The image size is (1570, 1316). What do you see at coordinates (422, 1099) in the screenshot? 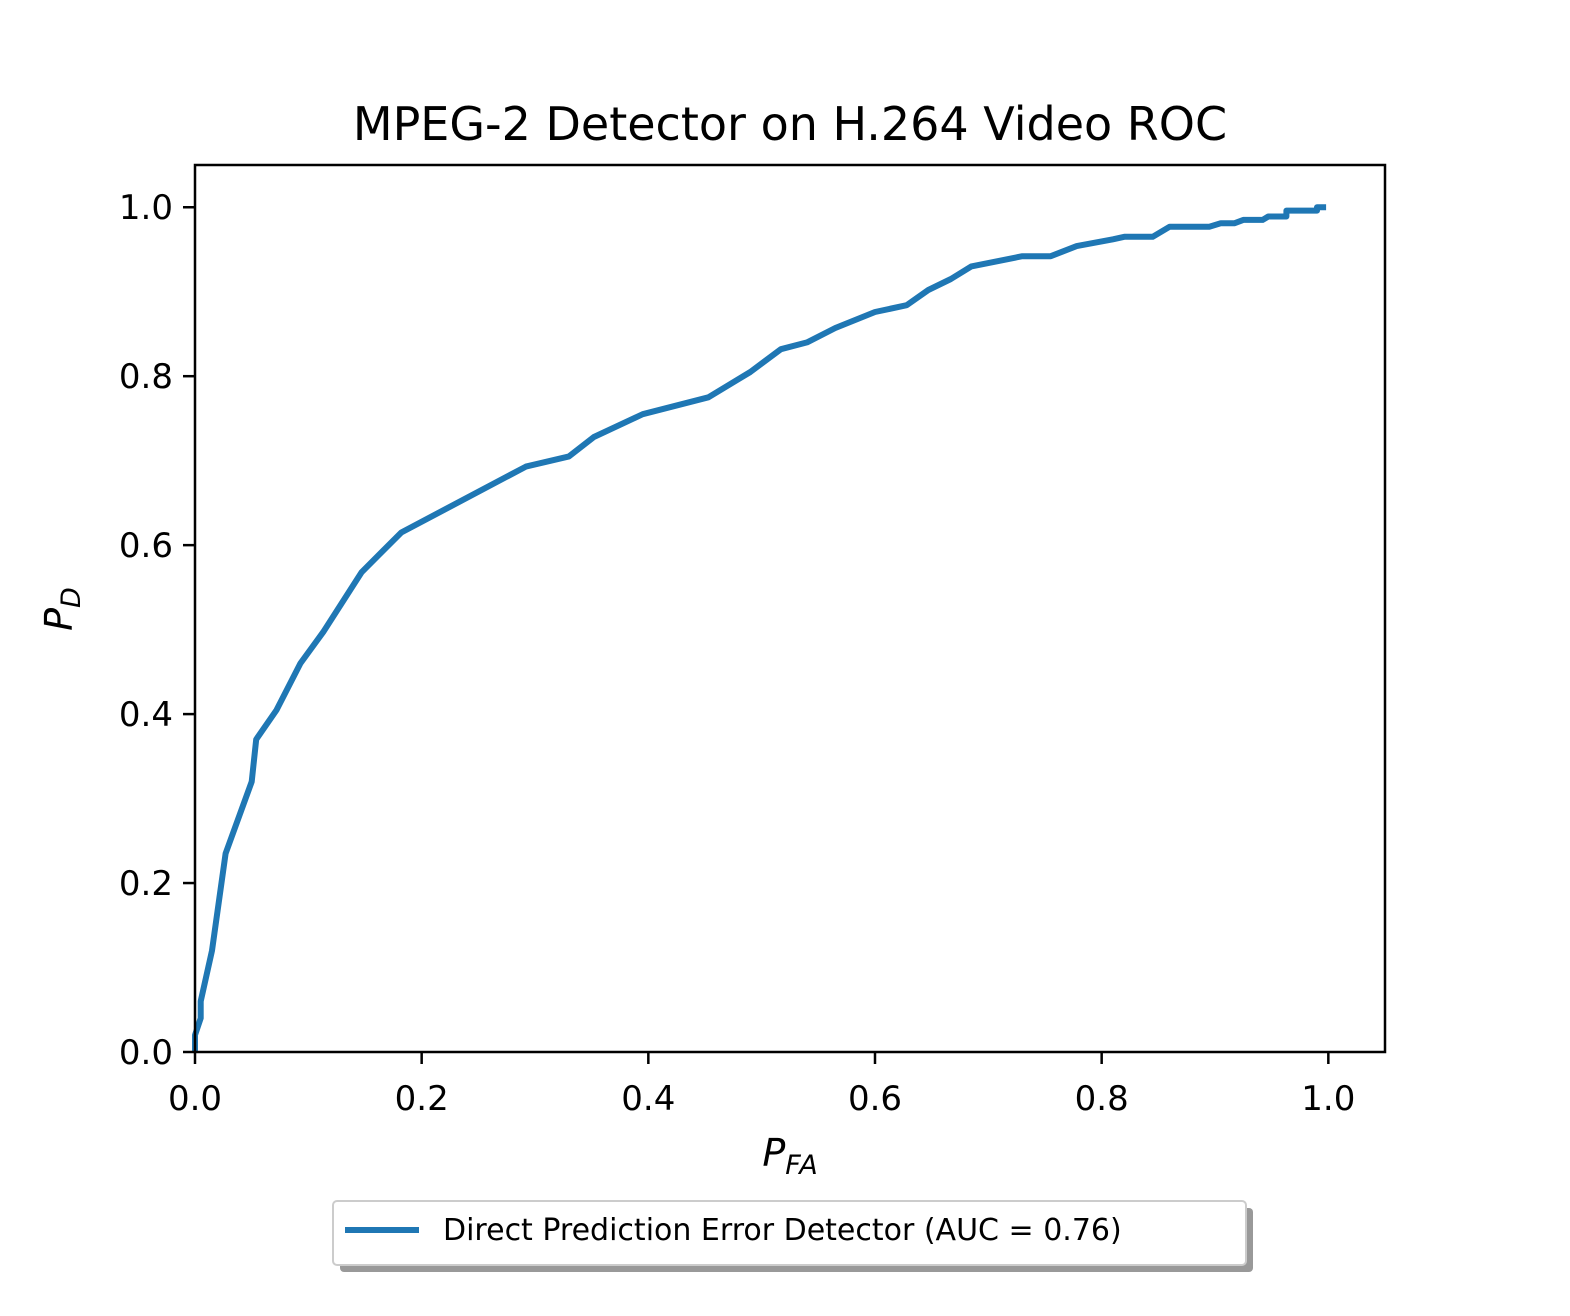
I see `x-tick-label: 0.2` at bounding box center [422, 1099].